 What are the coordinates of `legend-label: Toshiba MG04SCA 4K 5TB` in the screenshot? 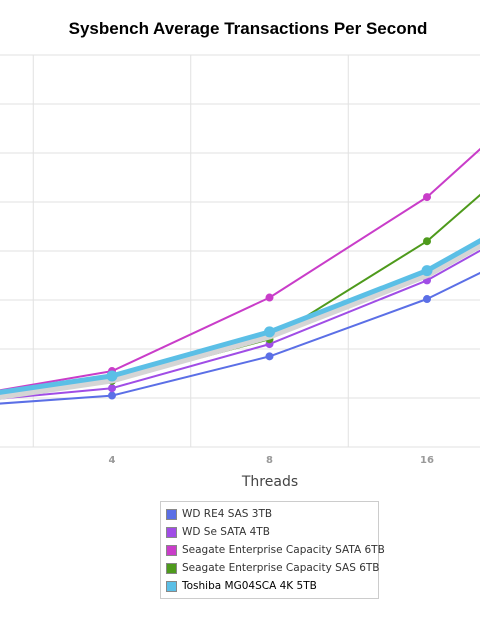 It's located at (249, 586).